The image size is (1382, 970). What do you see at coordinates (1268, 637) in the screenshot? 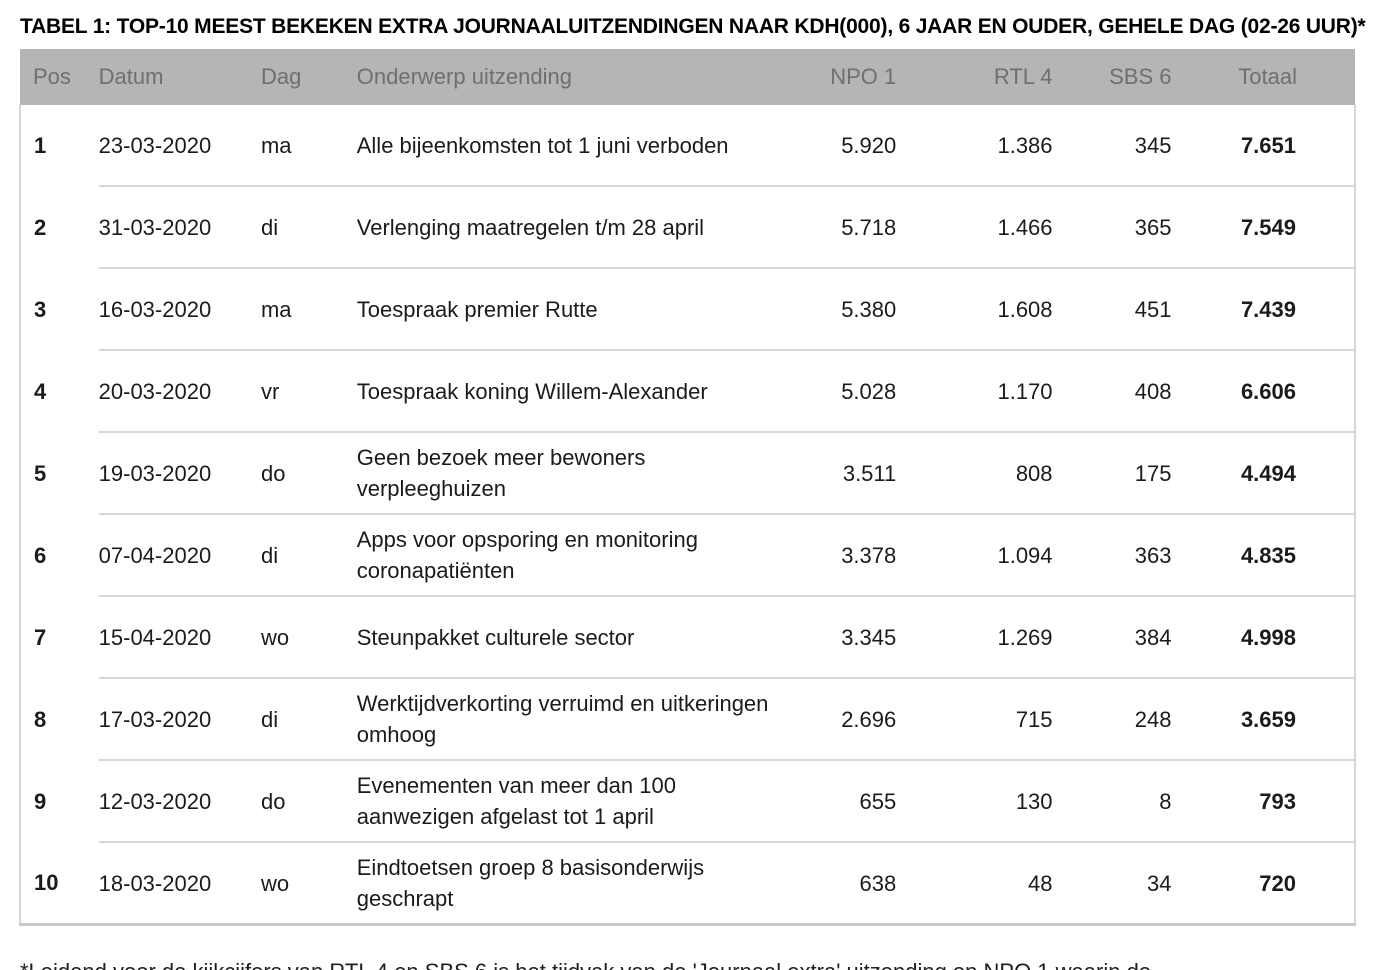
I see `cell-totaal: 4.998` at bounding box center [1268, 637].